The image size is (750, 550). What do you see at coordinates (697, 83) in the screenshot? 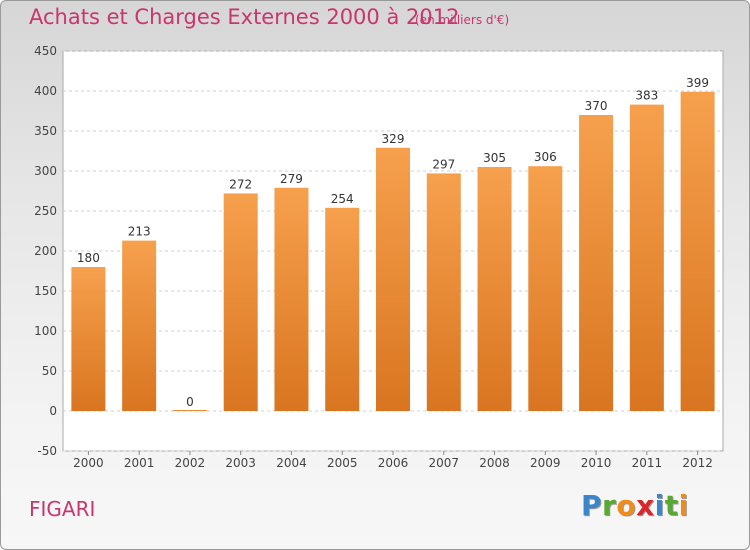
I see `value-label-2012: 399` at bounding box center [697, 83].